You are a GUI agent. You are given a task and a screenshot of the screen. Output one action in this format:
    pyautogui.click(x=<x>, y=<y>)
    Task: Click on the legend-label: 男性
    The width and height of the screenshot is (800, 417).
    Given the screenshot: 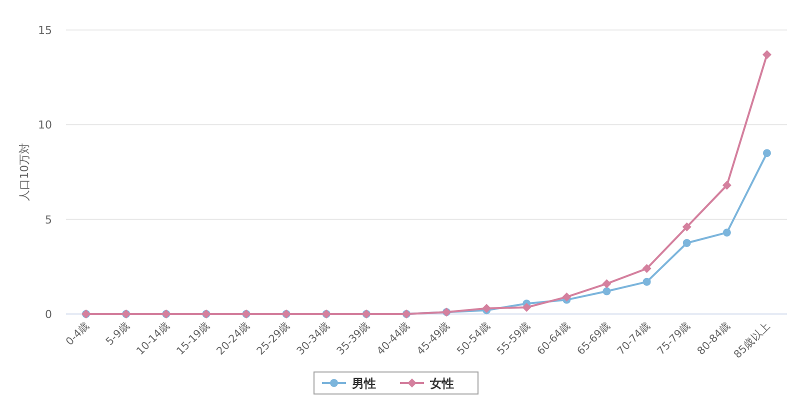 What is the action you would take?
    pyautogui.click(x=363, y=383)
    